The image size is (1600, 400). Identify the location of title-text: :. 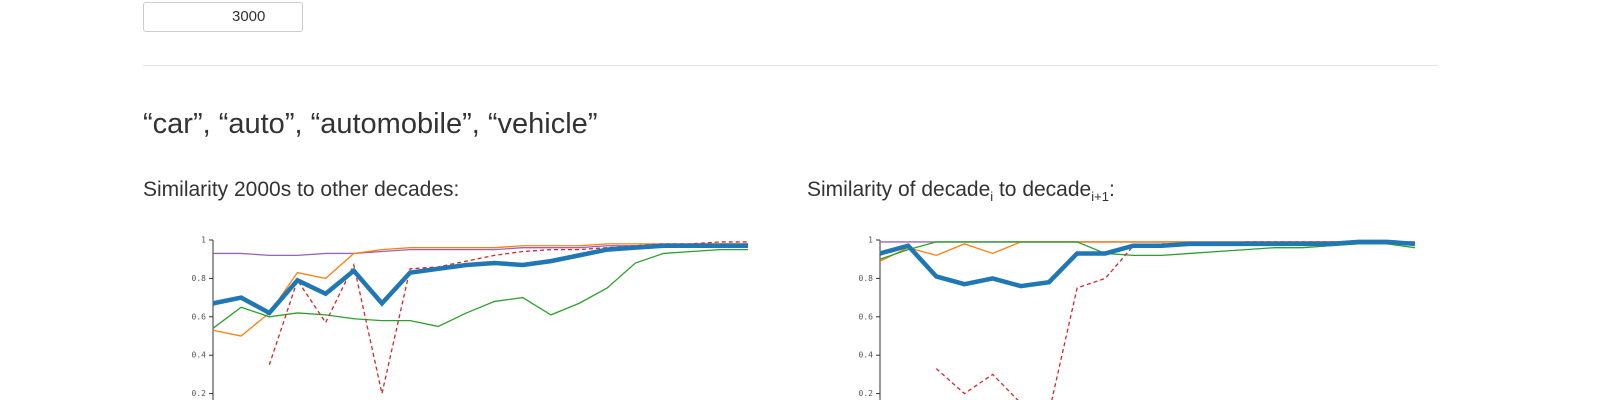
(1111, 189).